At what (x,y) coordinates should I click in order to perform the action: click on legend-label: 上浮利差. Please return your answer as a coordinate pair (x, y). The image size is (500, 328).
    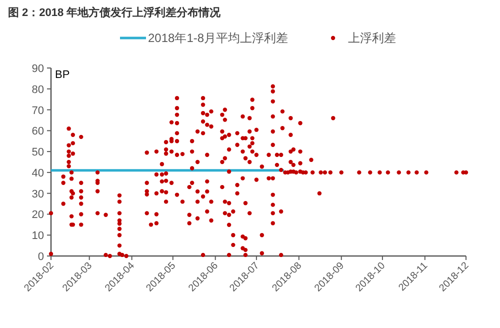
    Looking at the image, I should click on (372, 38).